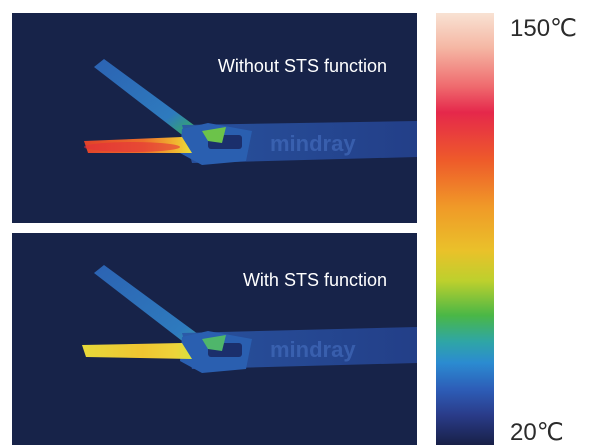 The height and width of the screenshot is (447, 589). I want to click on panel-caption: Without STS function, so click(302, 66).